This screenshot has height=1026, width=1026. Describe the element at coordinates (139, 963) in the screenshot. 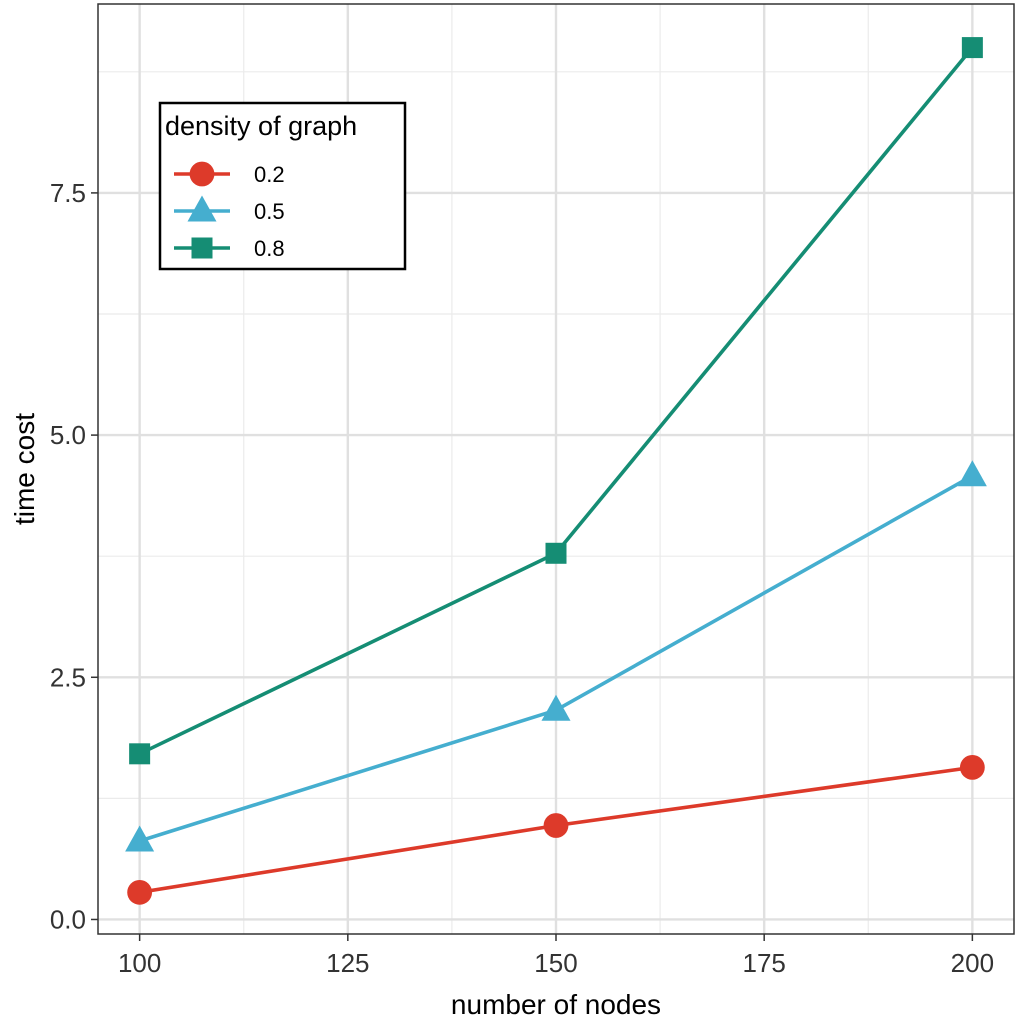

I see `x-tick-label: 100` at that location.